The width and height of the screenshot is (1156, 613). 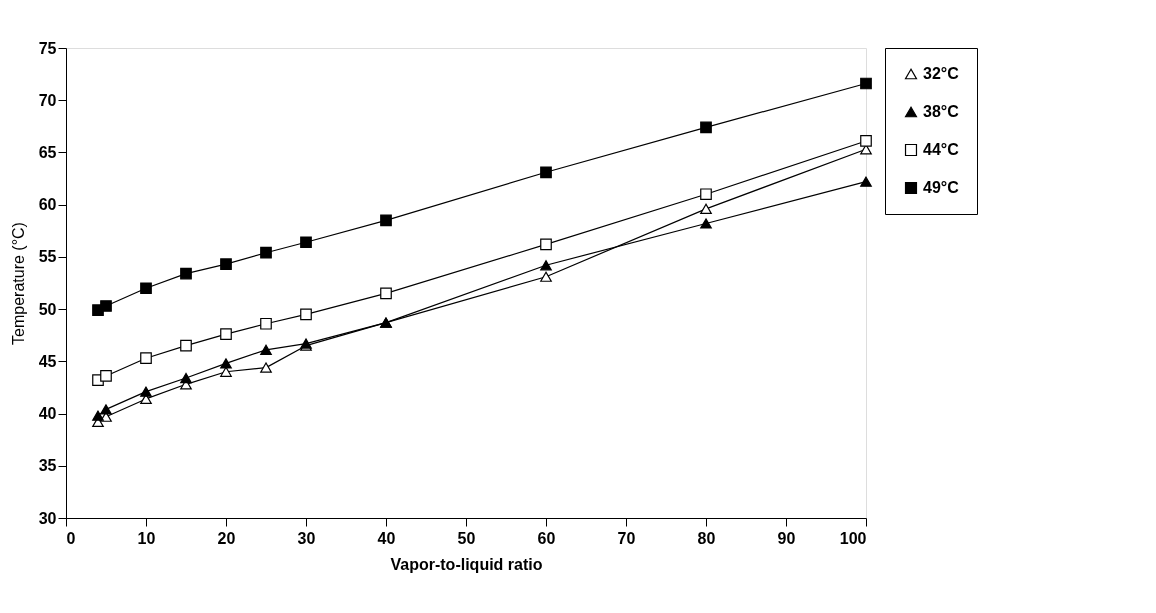 I want to click on x-tick-label: 100, so click(x=853, y=538).